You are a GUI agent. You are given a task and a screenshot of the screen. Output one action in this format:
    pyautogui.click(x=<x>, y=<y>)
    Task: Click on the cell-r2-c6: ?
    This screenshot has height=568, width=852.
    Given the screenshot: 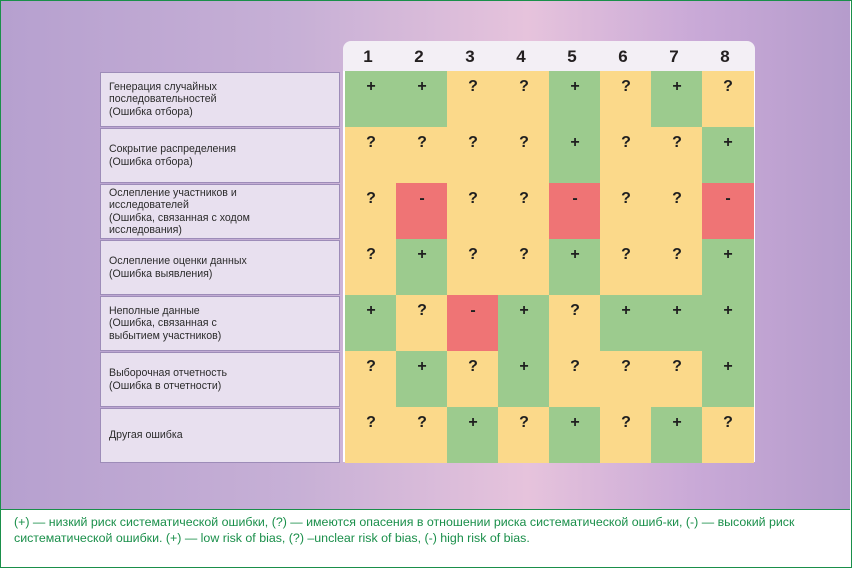 What is the action you would take?
    pyautogui.click(x=626, y=155)
    